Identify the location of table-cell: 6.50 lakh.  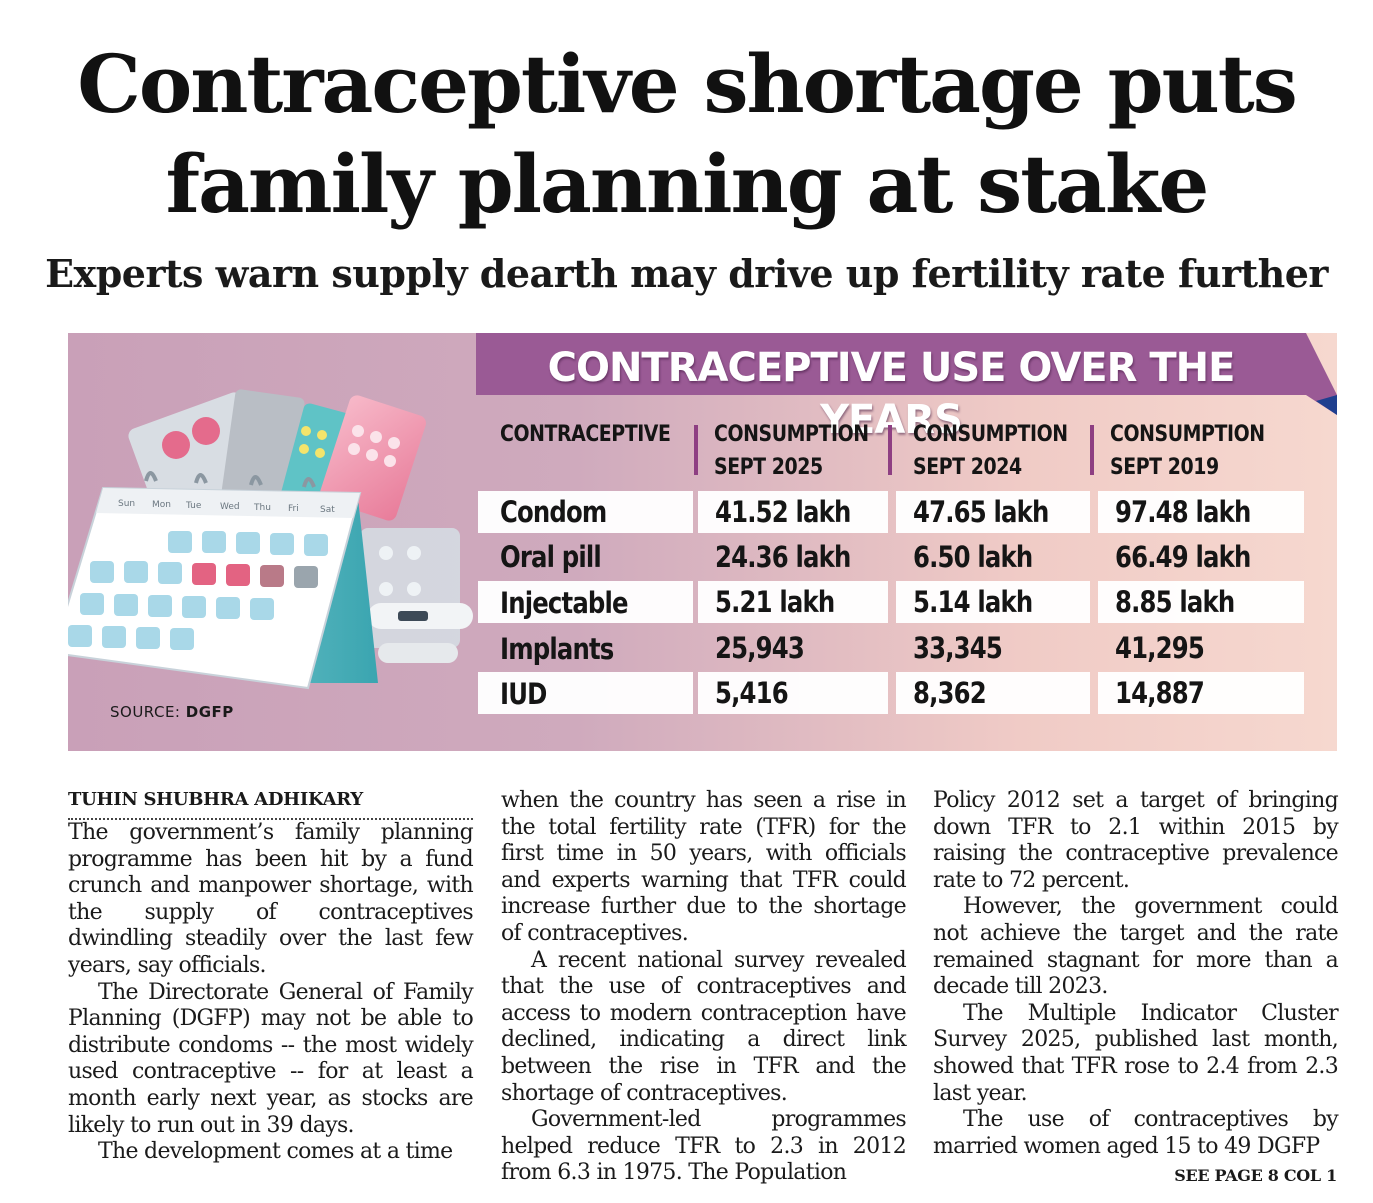
(993, 557).